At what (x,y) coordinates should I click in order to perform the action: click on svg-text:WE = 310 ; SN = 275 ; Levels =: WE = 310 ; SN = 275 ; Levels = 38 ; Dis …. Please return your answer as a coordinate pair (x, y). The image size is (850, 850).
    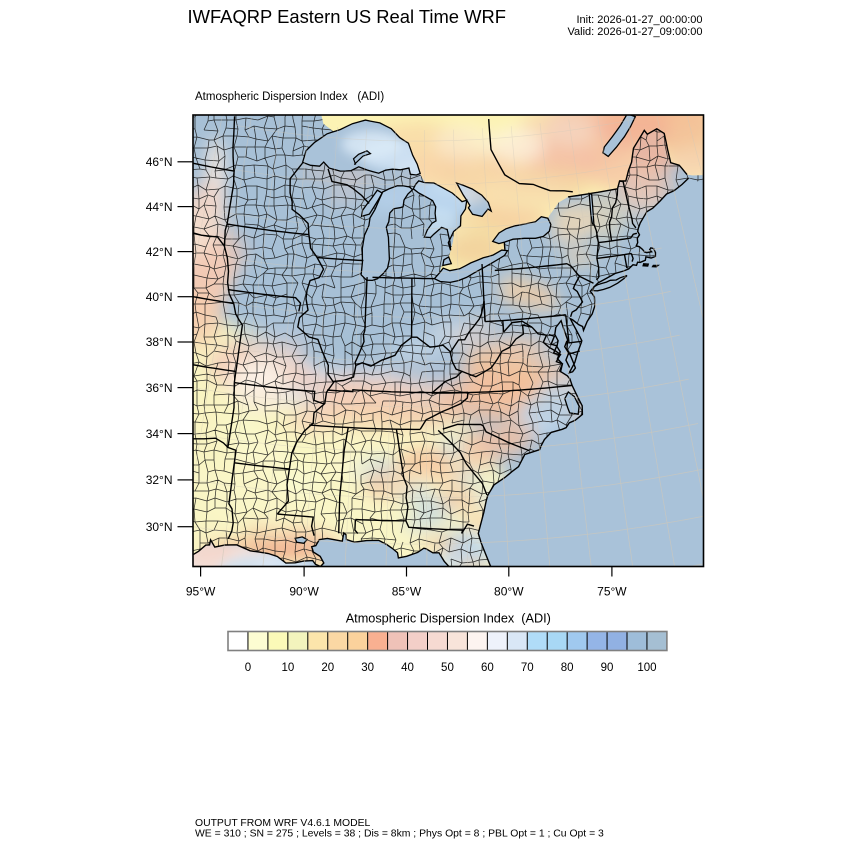
    Looking at the image, I should click on (399, 834).